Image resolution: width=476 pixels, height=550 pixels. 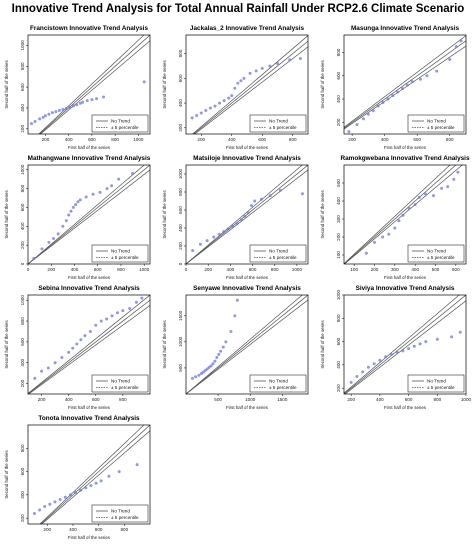 I want to click on chart-title: Tonota Innovative Trend Analysis, so click(x=89, y=418).